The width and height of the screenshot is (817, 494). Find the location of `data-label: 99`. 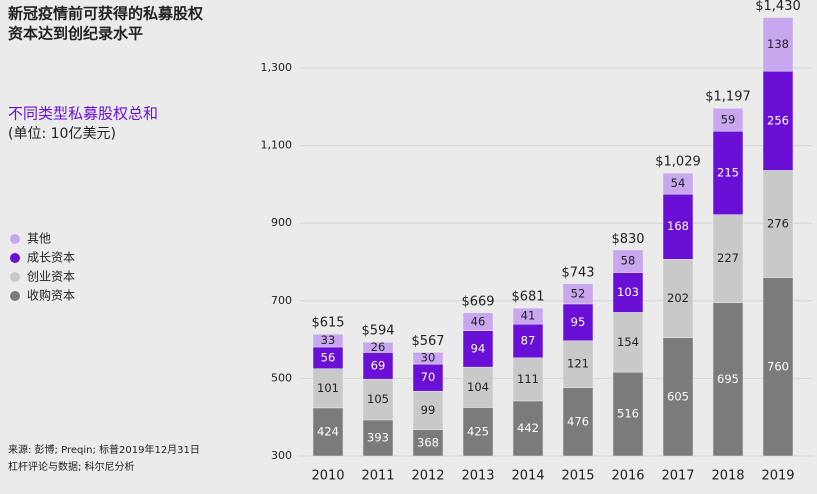

data-label: 99 is located at coordinates (428, 410).